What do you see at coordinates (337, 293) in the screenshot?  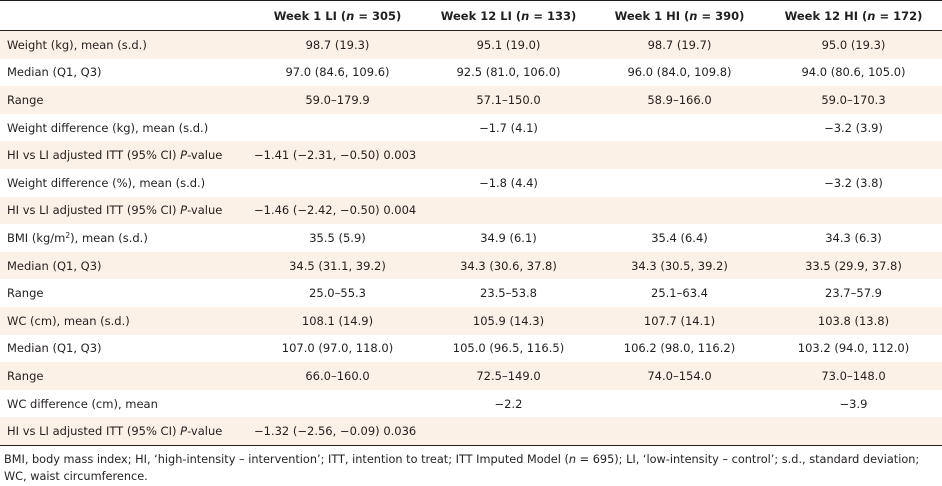 I see `table-cell: 25.0–55.3` at bounding box center [337, 293].